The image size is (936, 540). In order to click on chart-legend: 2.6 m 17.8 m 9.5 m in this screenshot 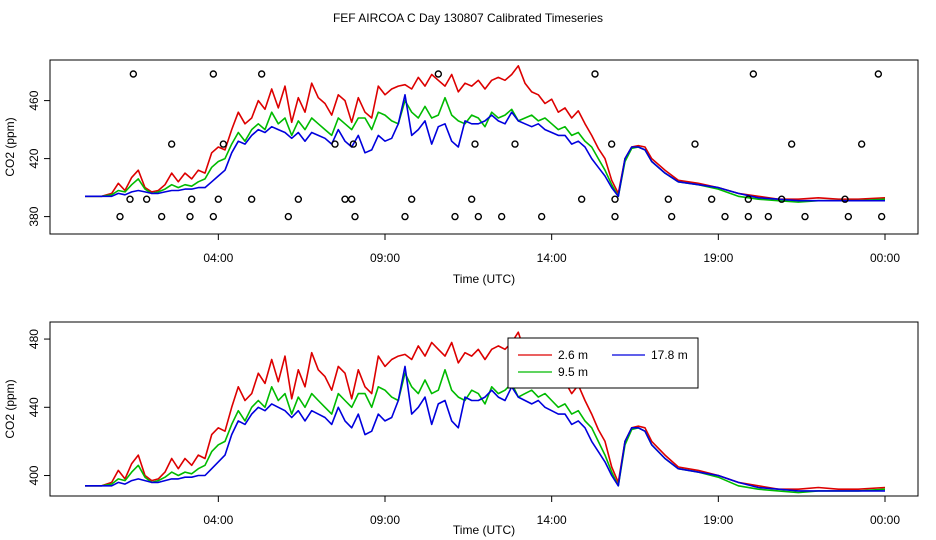, I will do `click(603, 363)`.